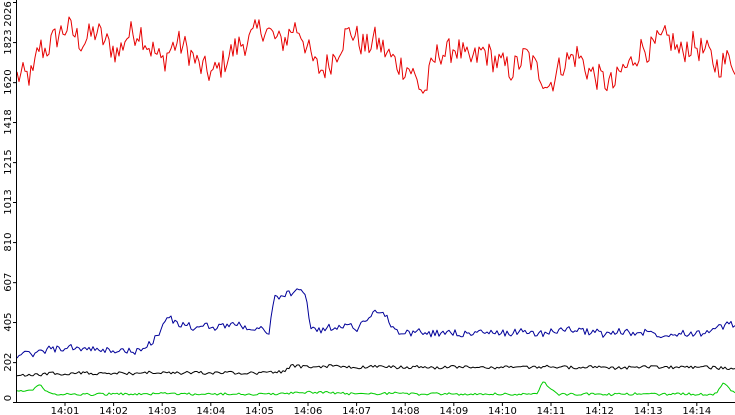 The image size is (735, 415). Describe the element at coordinates (405, 410) in the screenshot. I see `x-tick-label: 14:08` at that location.